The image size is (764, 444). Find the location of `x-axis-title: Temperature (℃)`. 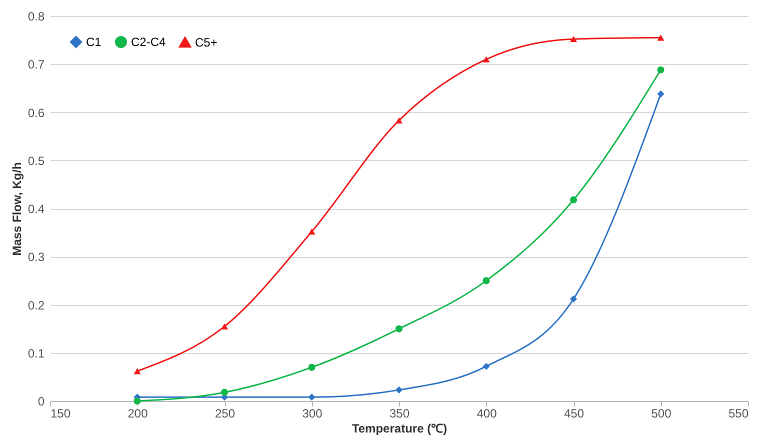

x-axis-title: Temperature (℃) is located at coordinates (400, 429).